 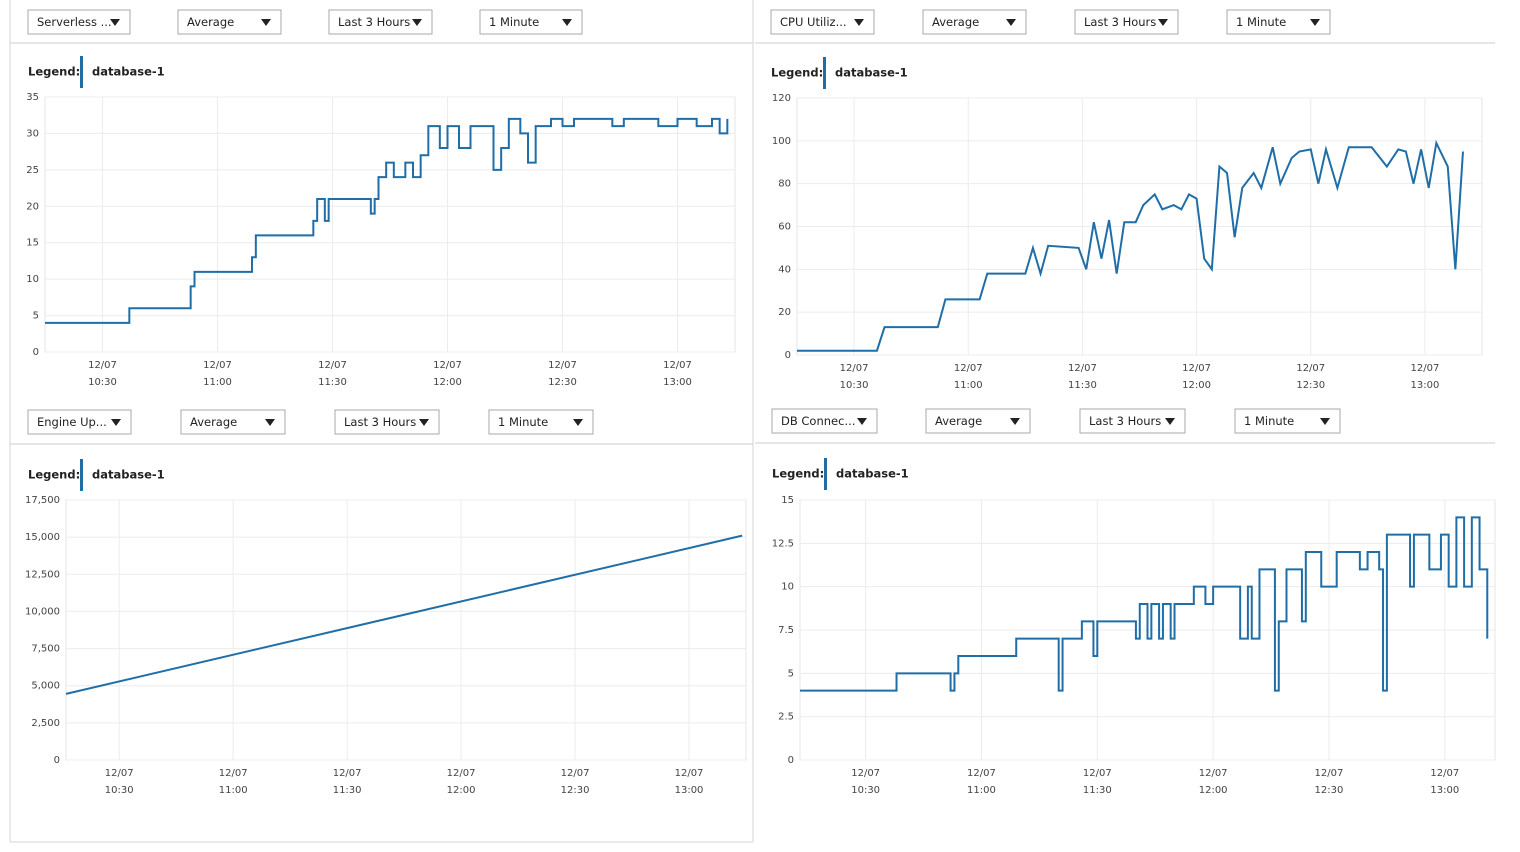 What do you see at coordinates (784, 269) in the screenshot?
I see `y-tick-label: 40` at bounding box center [784, 269].